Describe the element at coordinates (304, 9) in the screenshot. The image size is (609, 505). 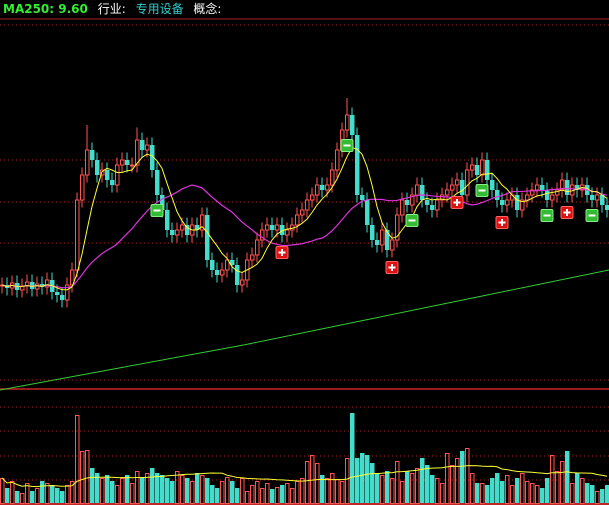
I see `chart-header: MA250: 9.60 行业: 专用设备 概念:` at that location.